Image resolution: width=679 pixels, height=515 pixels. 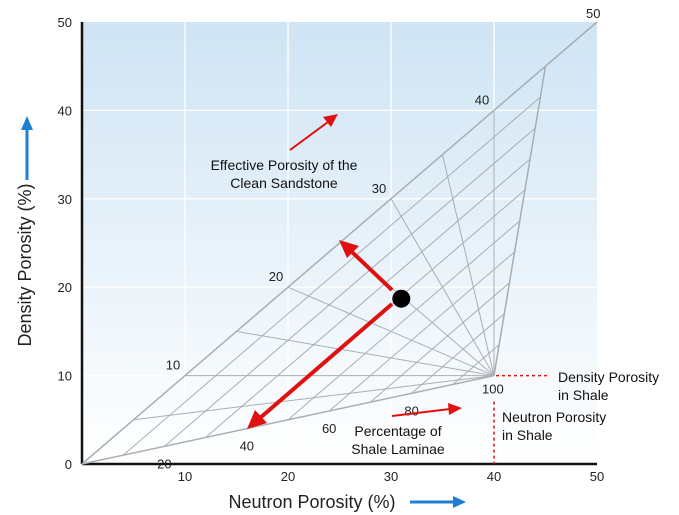 I want to click on effective-porosity-arrow, so click(x=309, y=136).